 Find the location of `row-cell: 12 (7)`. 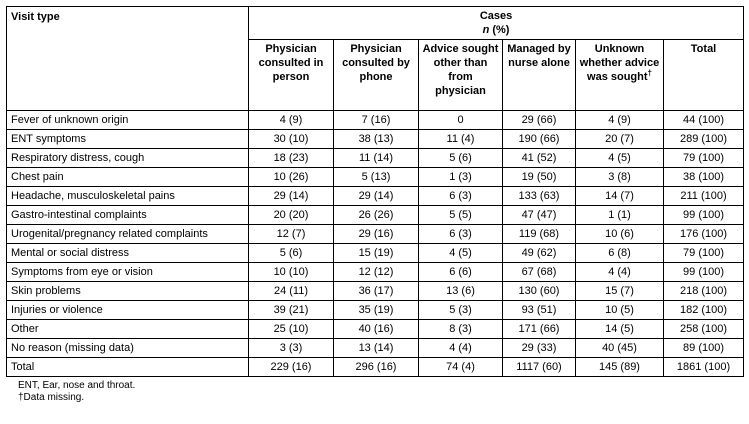

row-cell: 12 (7) is located at coordinates (291, 234).